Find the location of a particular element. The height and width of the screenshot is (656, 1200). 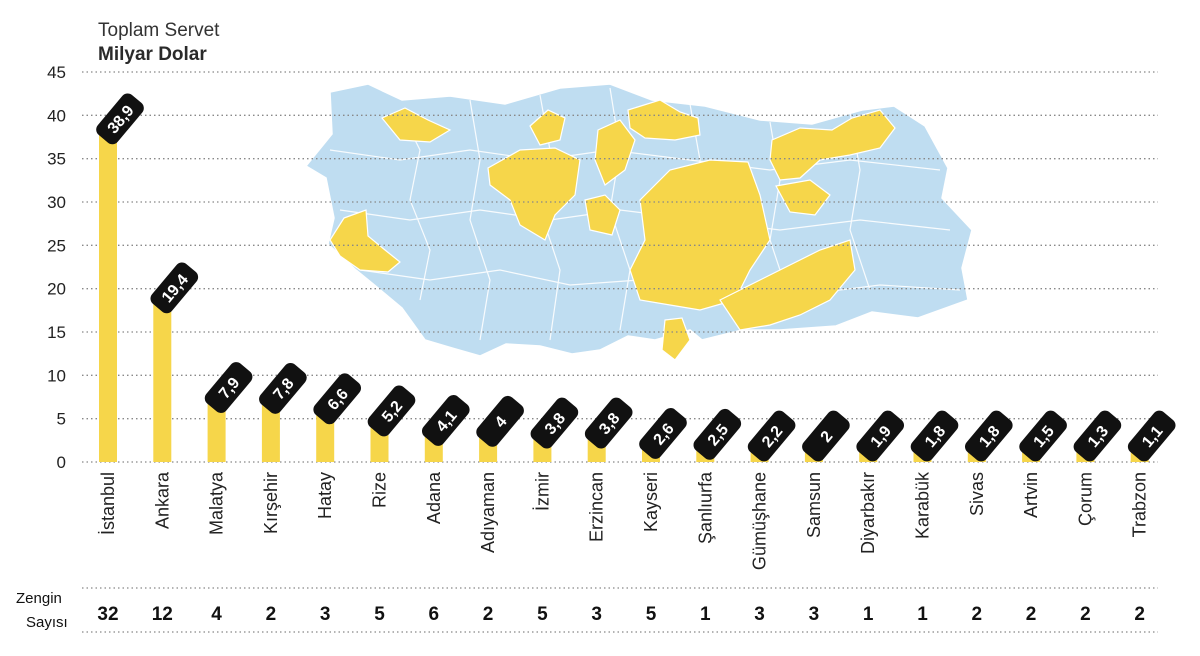

value-label-17: 1,5 is located at coordinates (1043, 436).